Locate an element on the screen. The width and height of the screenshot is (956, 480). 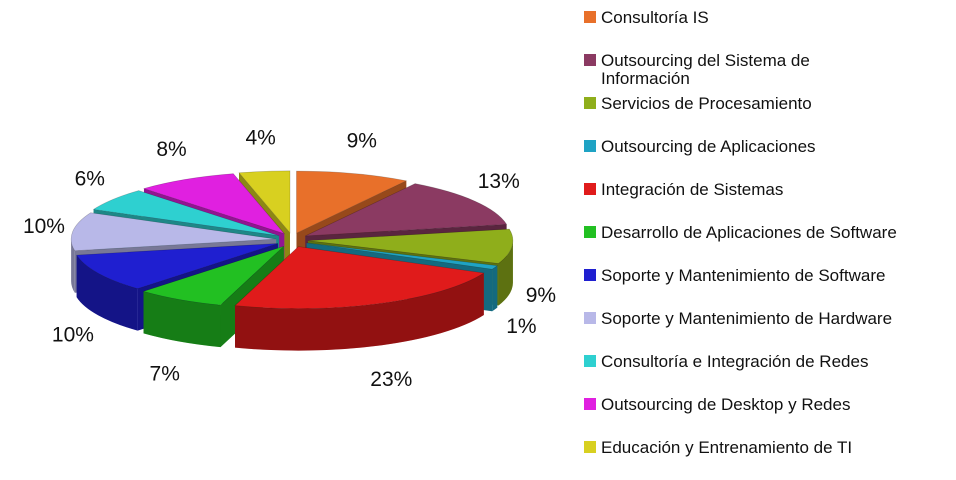
slice is located at coordinates (359, 298).